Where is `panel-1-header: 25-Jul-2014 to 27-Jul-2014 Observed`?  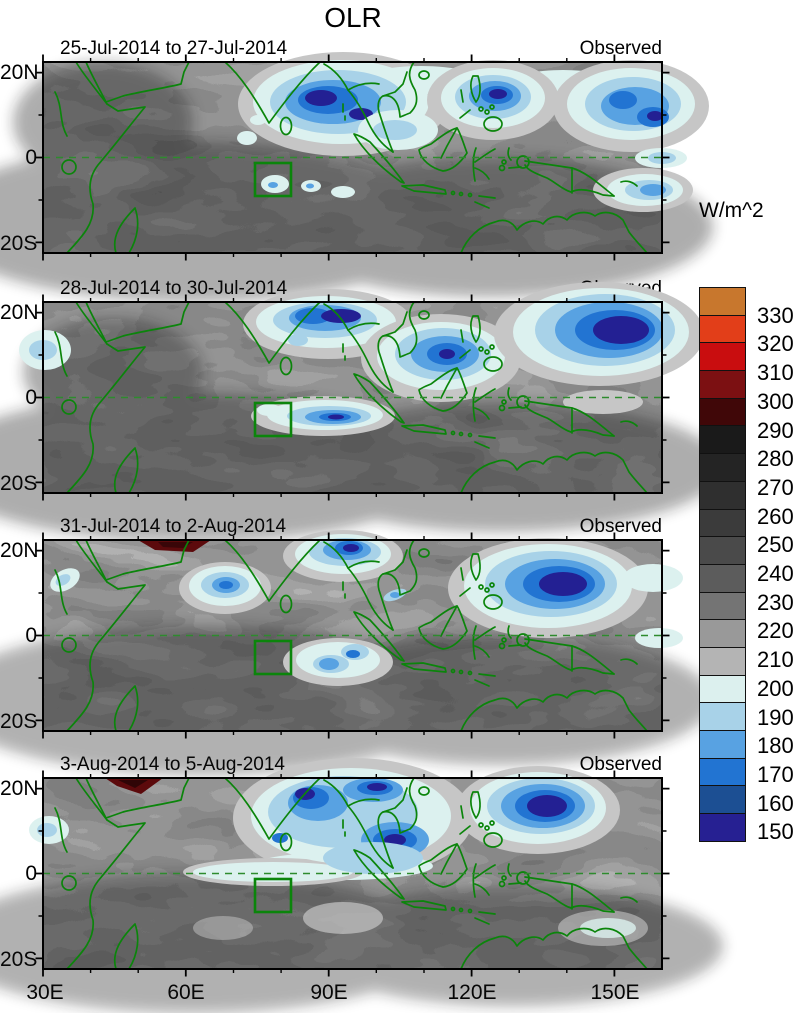
panel-1-header: 25-Jul-2014 to 27-Jul-2014 Observed is located at coordinates (352, 49).